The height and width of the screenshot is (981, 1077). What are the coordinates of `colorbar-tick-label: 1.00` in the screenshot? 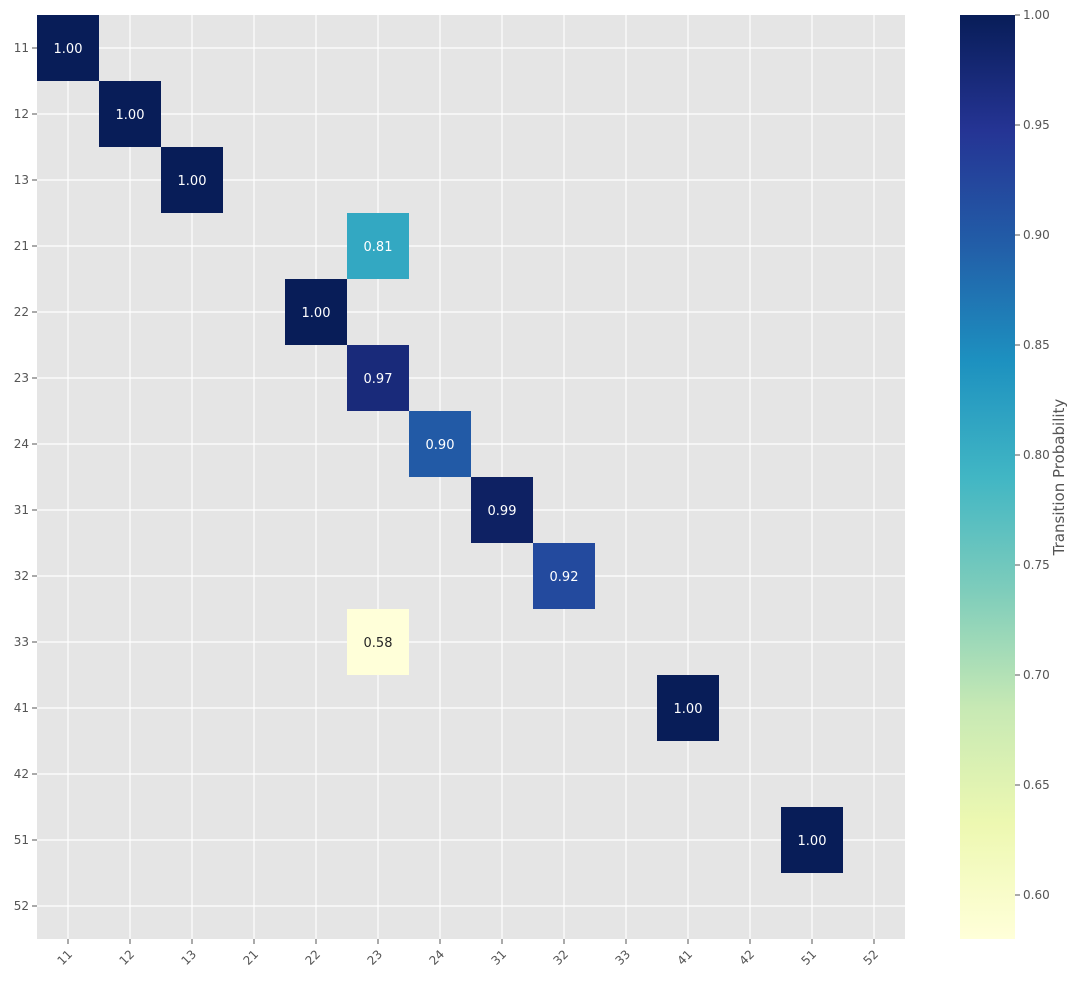 It's located at (1036, 15).